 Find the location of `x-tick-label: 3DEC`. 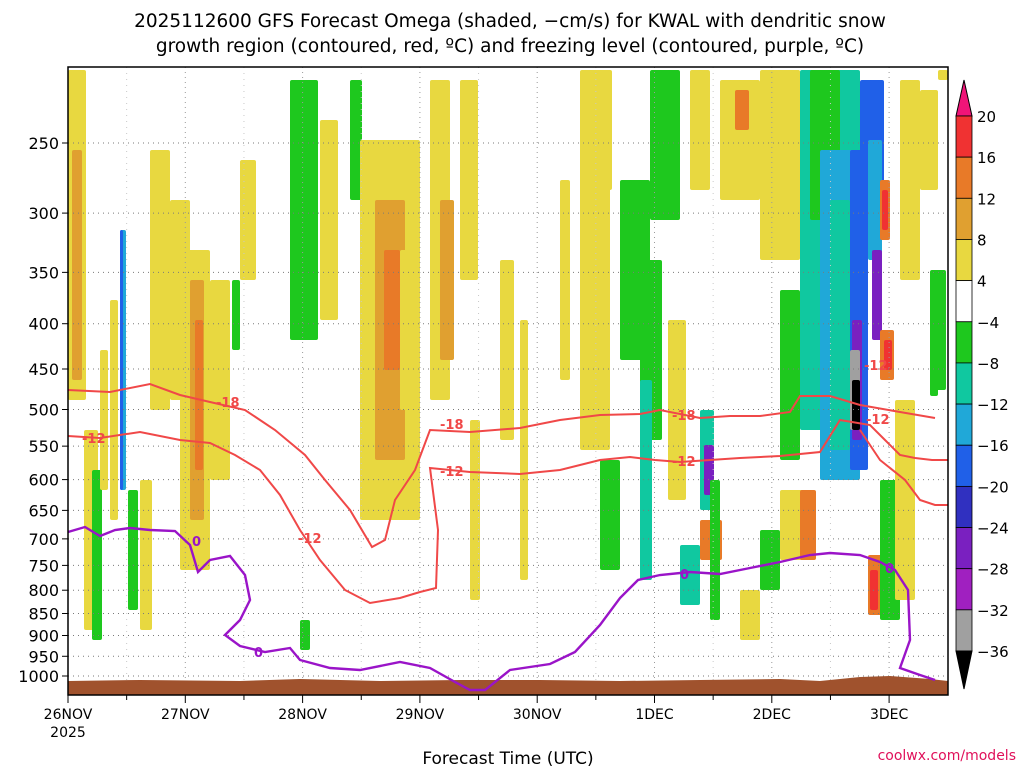

x-tick-label: 3DEC is located at coordinates (889, 715).